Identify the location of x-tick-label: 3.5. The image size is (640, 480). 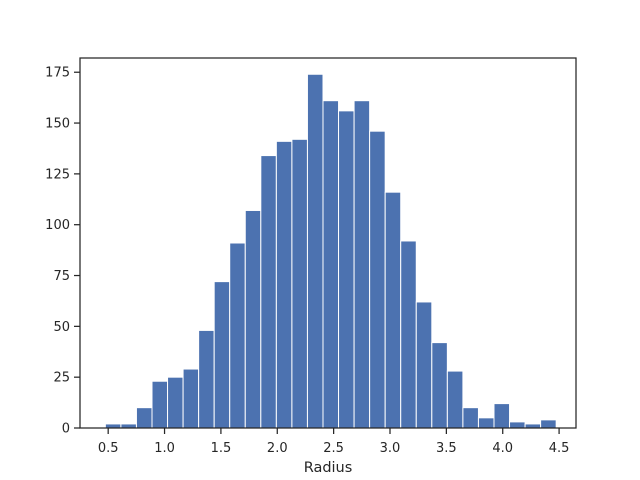
(446, 448).